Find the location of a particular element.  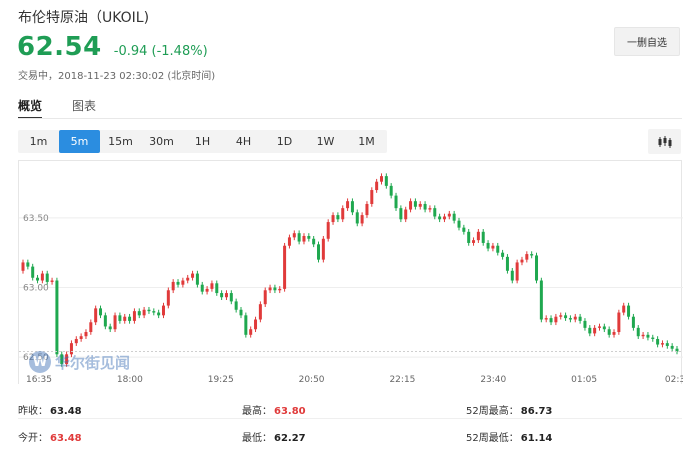

interval-1w: 1W is located at coordinates (325, 141).